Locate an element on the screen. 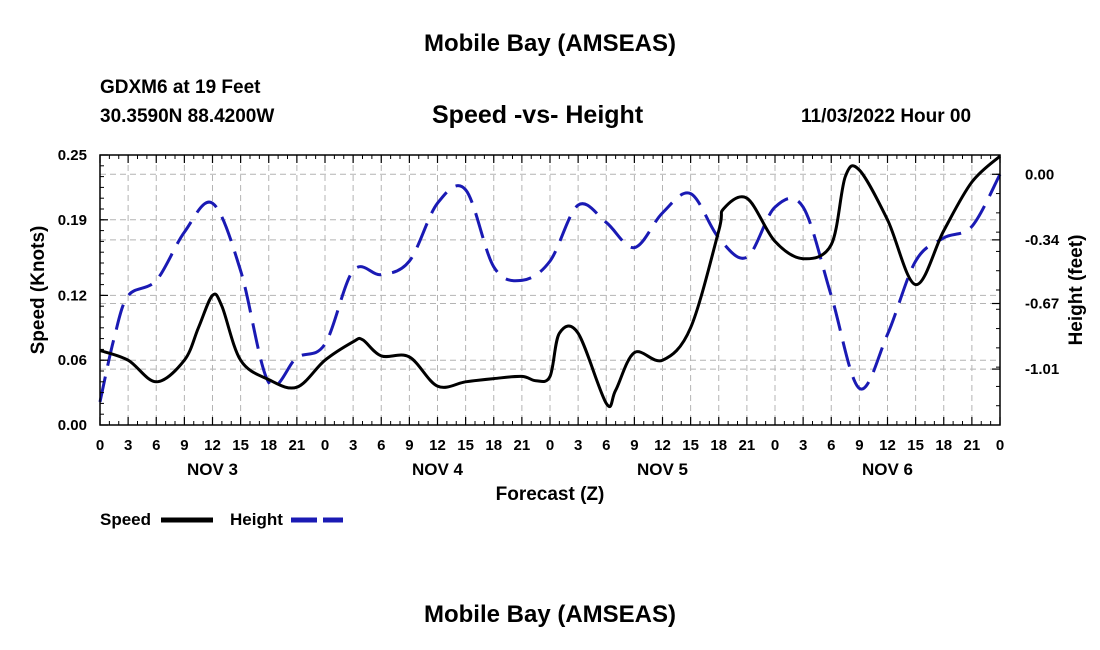 This screenshot has width=1100, height=650. chart-title: Speed -vs- Height is located at coordinates (538, 115).